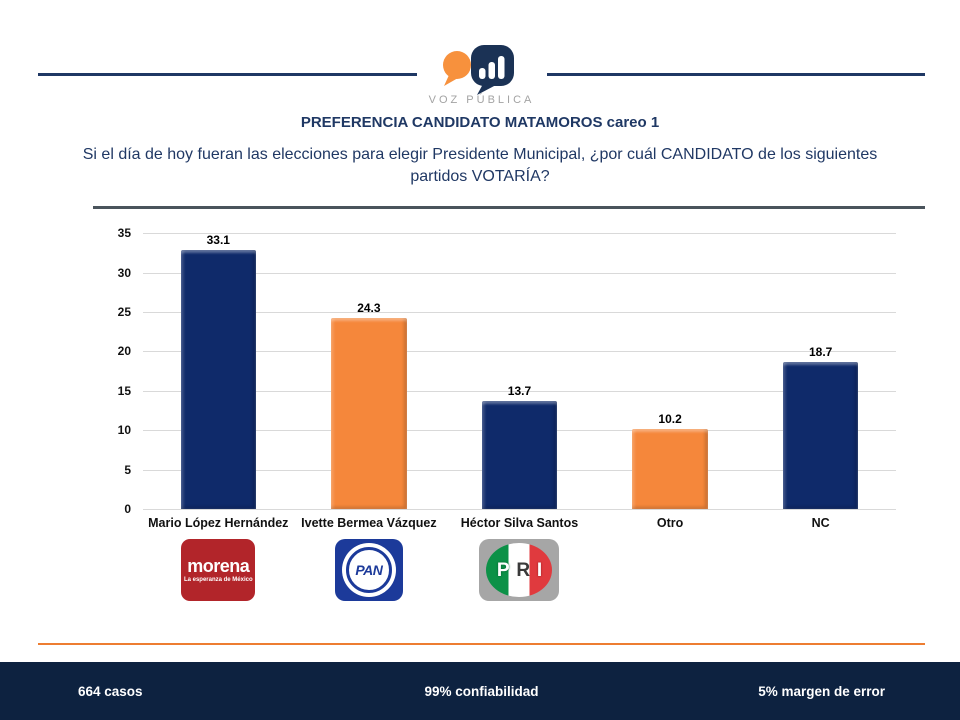 The image size is (960, 720). Describe the element at coordinates (124, 430) in the screenshot. I see `y-tick-label: 10` at that location.